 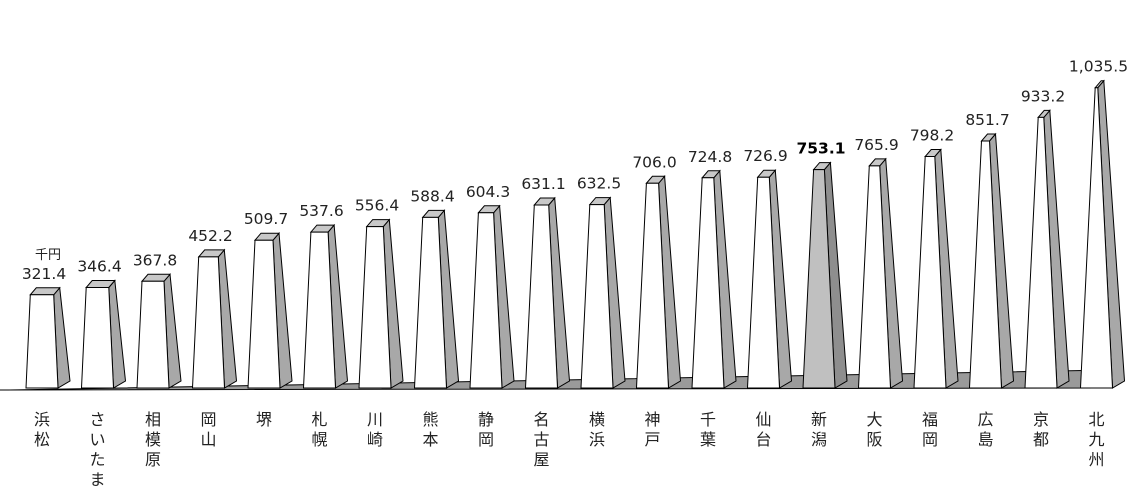 What do you see at coordinates (486, 429) in the screenshot?
I see `category-label: 静岡` at bounding box center [486, 429].